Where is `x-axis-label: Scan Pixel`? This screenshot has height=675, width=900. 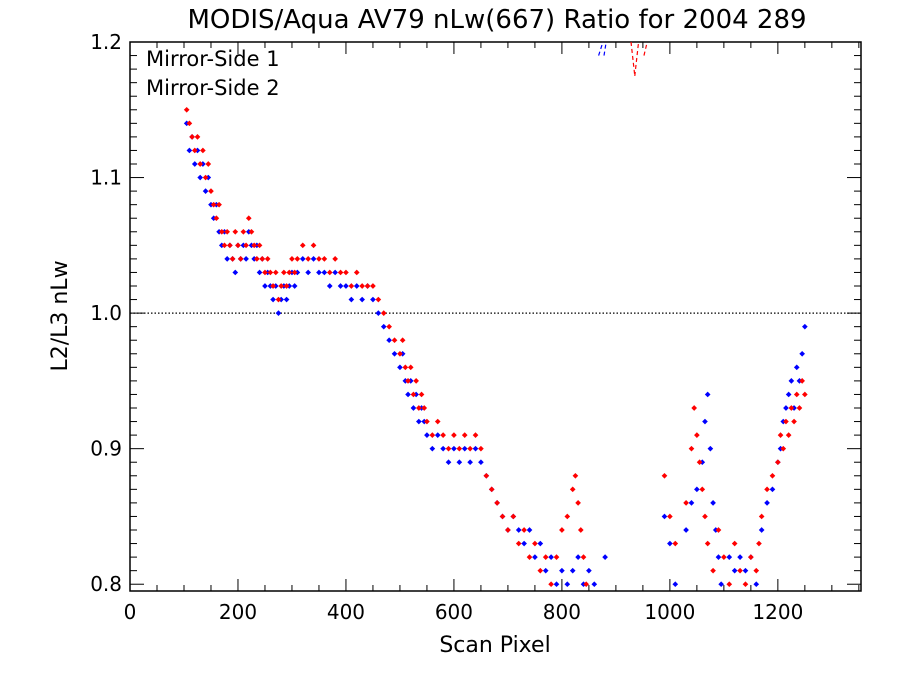
x-axis-label: Scan Pixel is located at coordinates (494, 645).